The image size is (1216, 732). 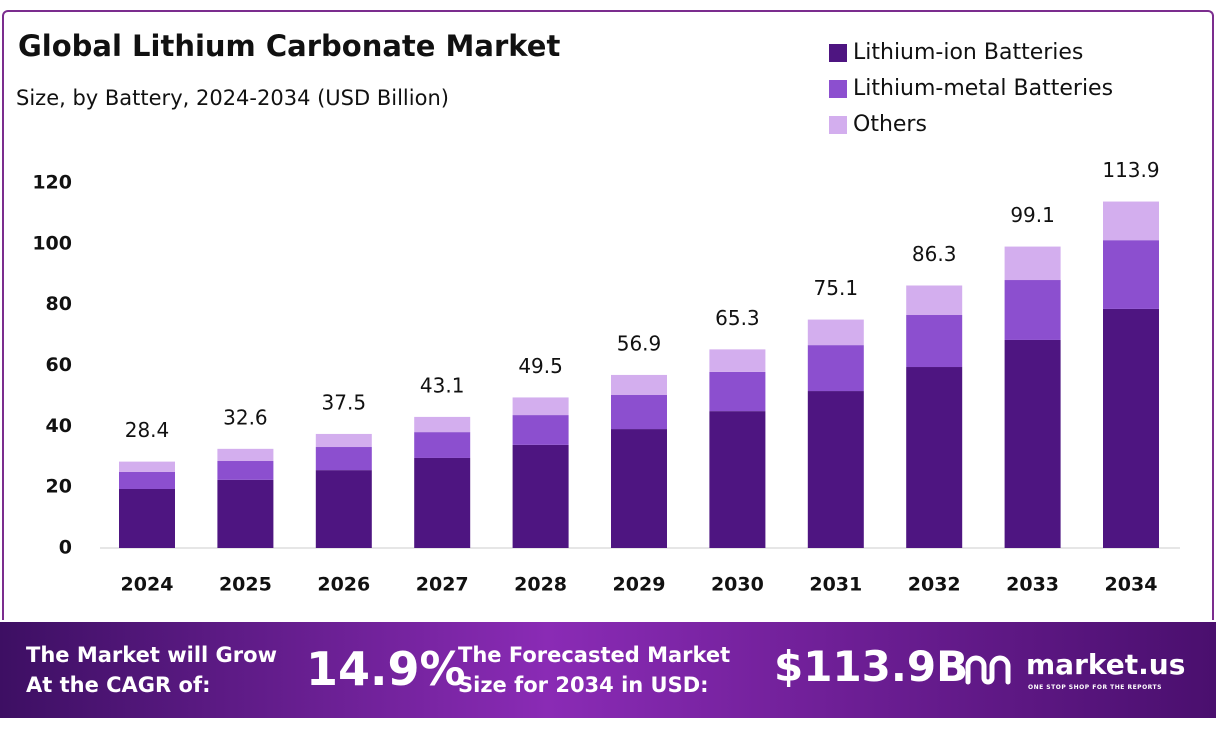 What do you see at coordinates (890, 124) in the screenshot?
I see `legend-label: Others` at bounding box center [890, 124].